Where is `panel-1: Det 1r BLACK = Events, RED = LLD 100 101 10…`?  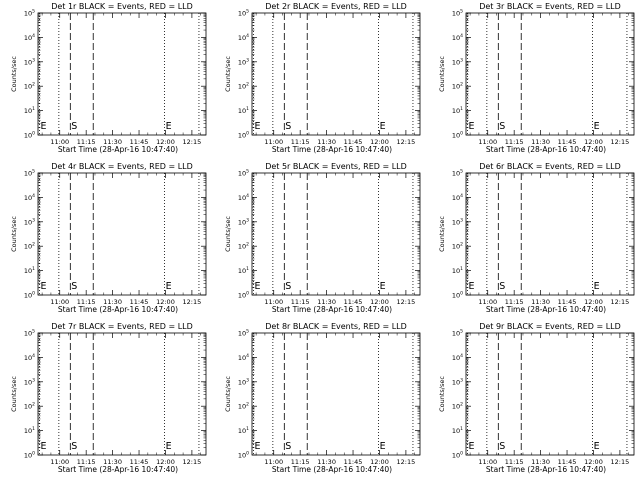
panel-1: Det 1r BLACK = Events, RED = LLD 100 101 10… is located at coordinates (108, 78).